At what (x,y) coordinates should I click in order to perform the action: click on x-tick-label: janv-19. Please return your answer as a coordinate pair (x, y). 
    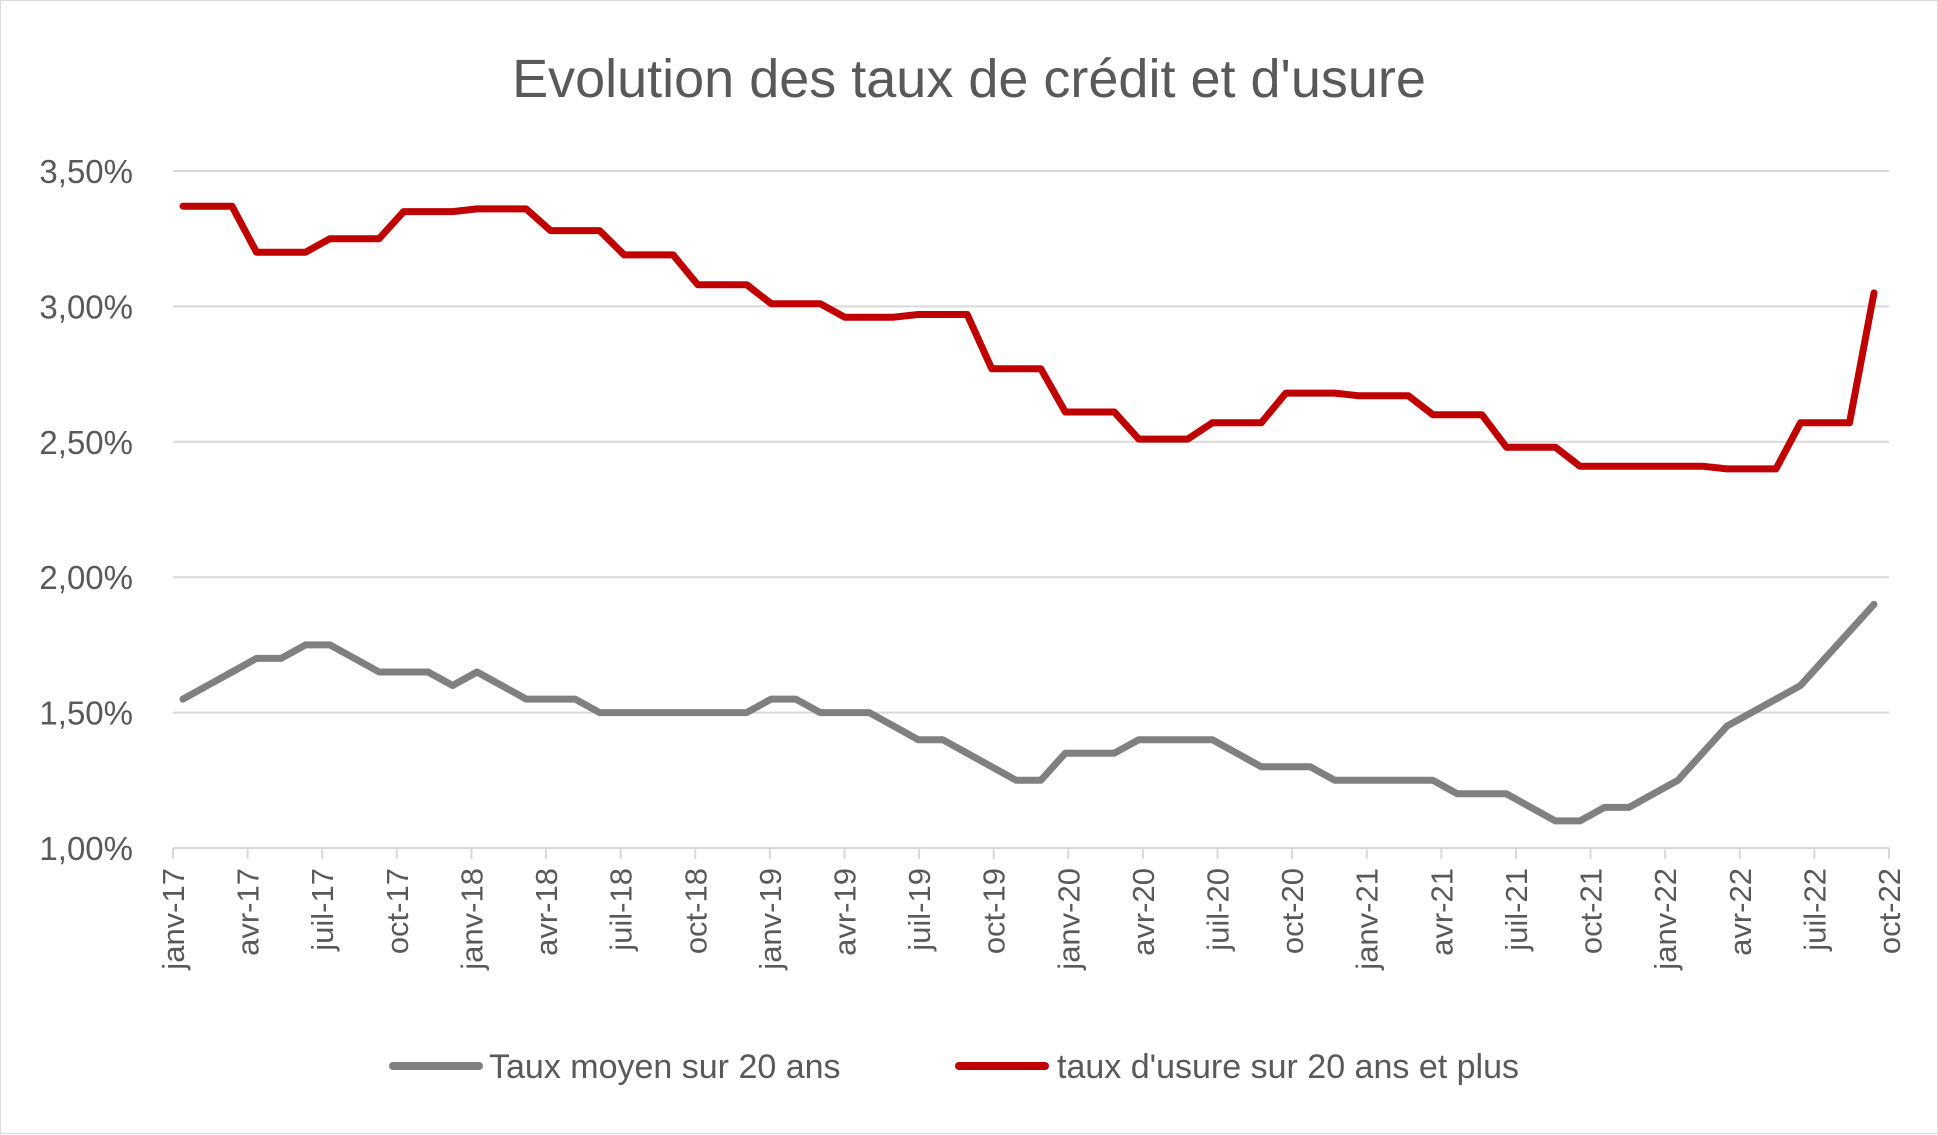
    Looking at the image, I should click on (770, 919).